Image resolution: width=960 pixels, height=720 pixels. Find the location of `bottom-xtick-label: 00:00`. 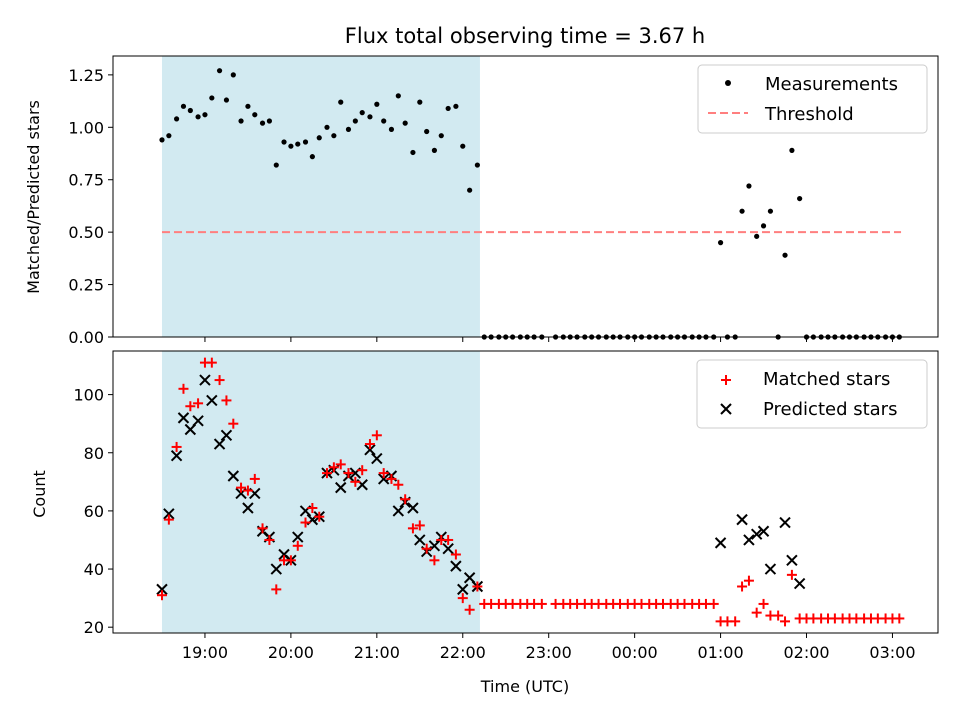

bottom-xtick-label: 00:00 is located at coordinates (635, 652).